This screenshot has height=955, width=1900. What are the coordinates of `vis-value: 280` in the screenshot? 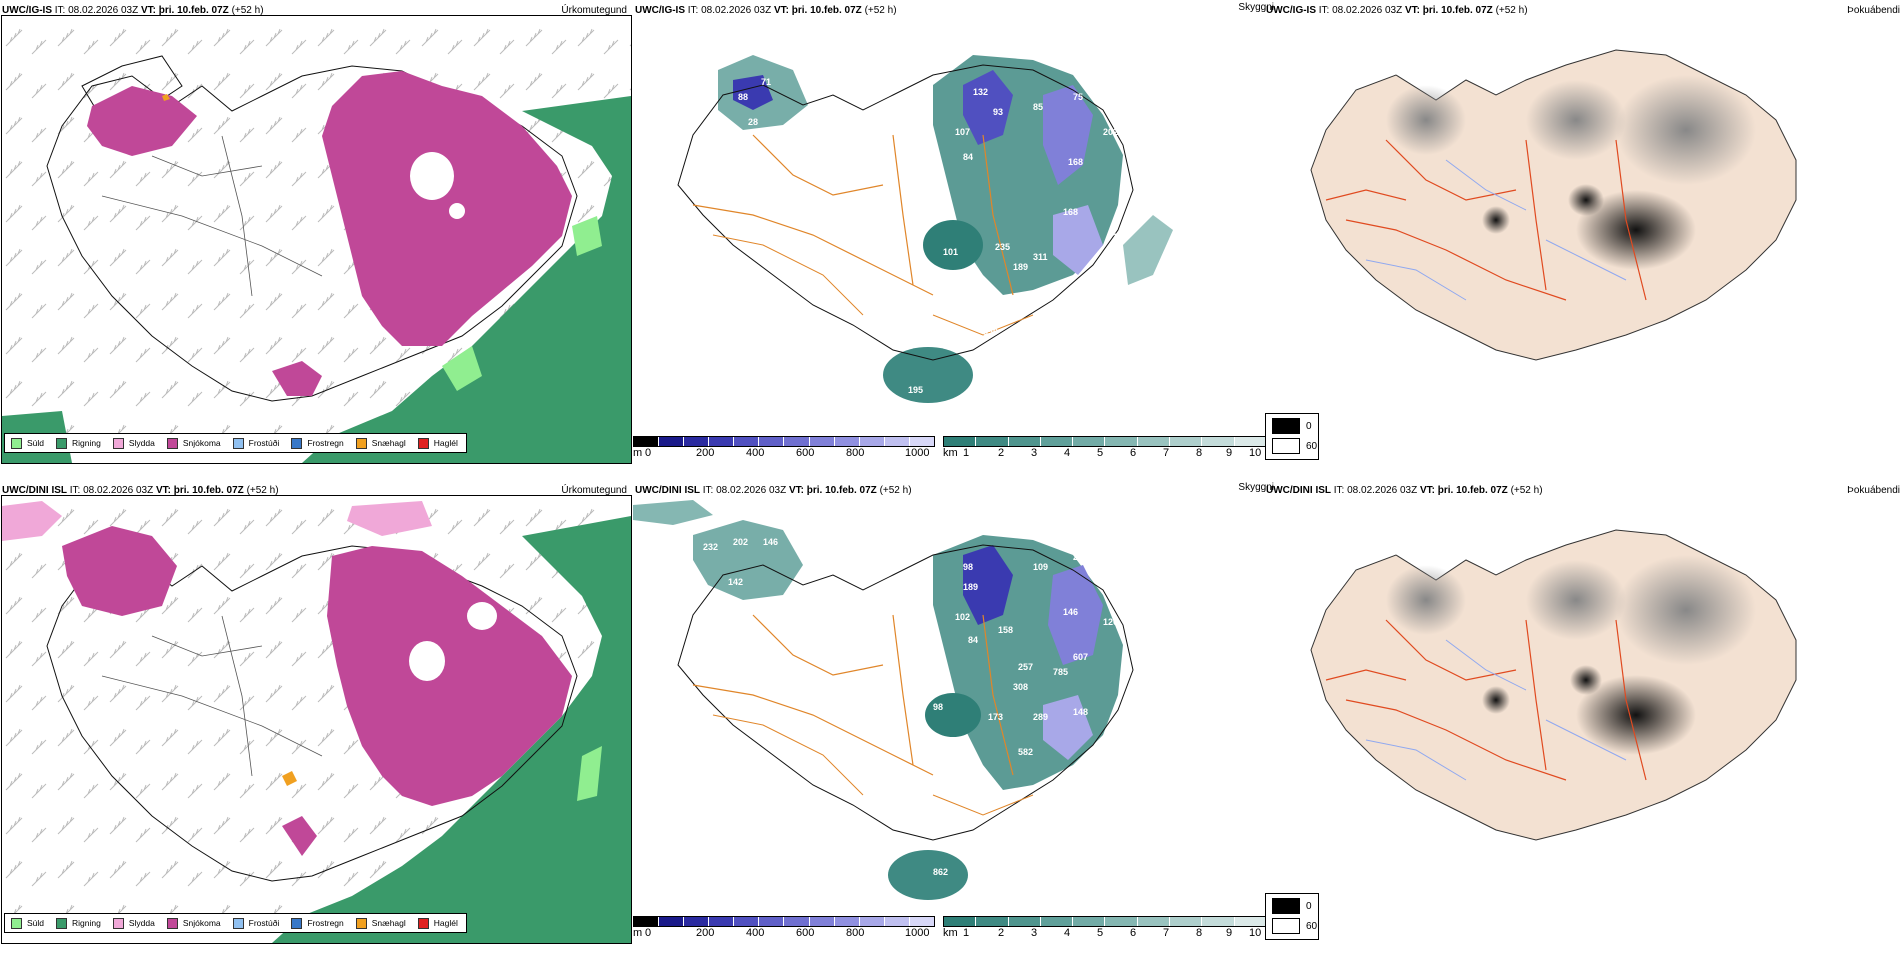 It's located at (990, 797).